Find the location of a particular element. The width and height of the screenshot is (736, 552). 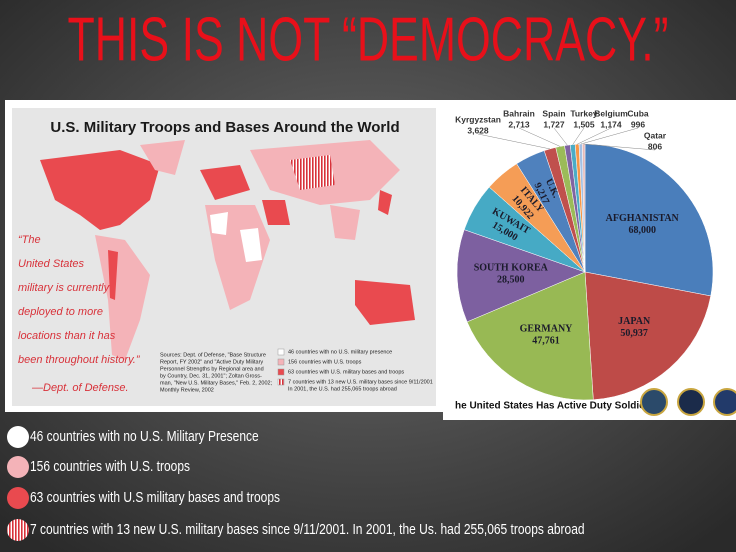

source-line: Personnel Strengths by Regional area and is located at coordinates (212, 369).